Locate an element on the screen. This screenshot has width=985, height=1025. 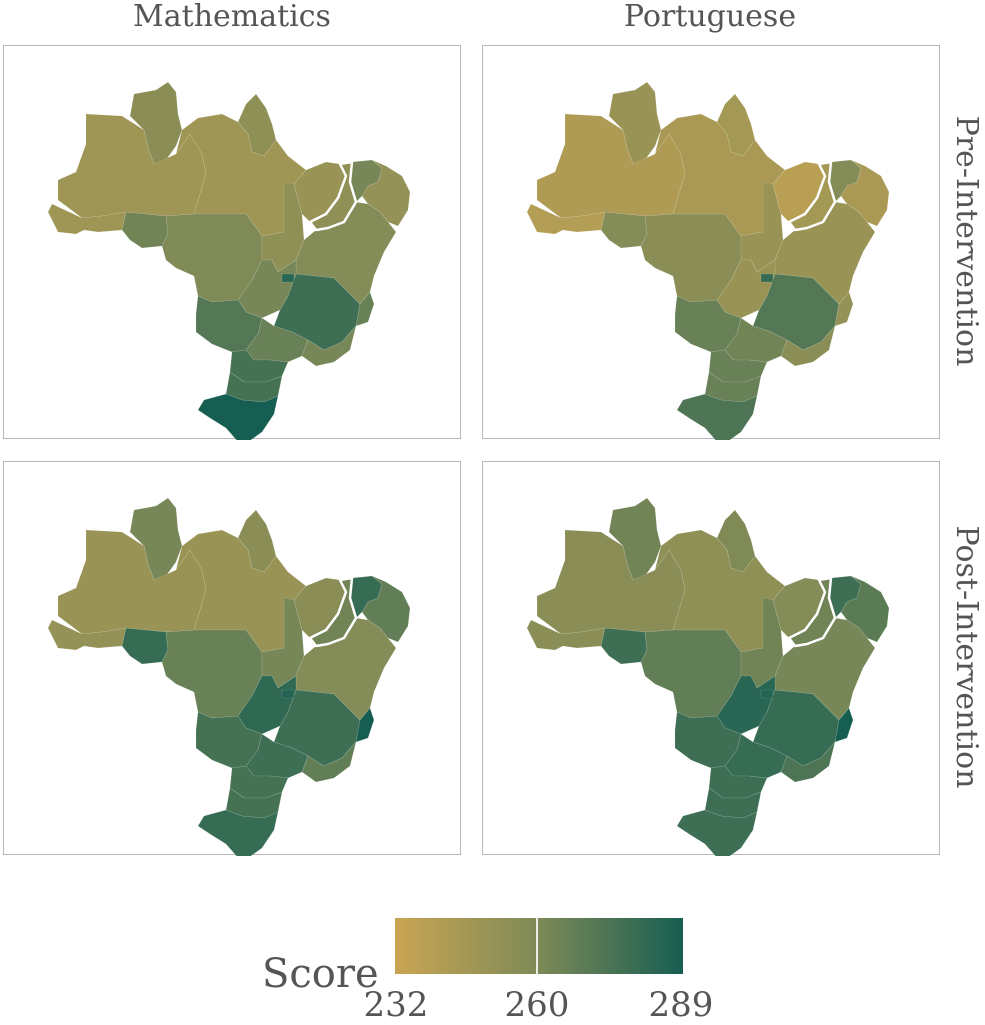
column-title-portuguese: Portuguese is located at coordinates (710, 17).